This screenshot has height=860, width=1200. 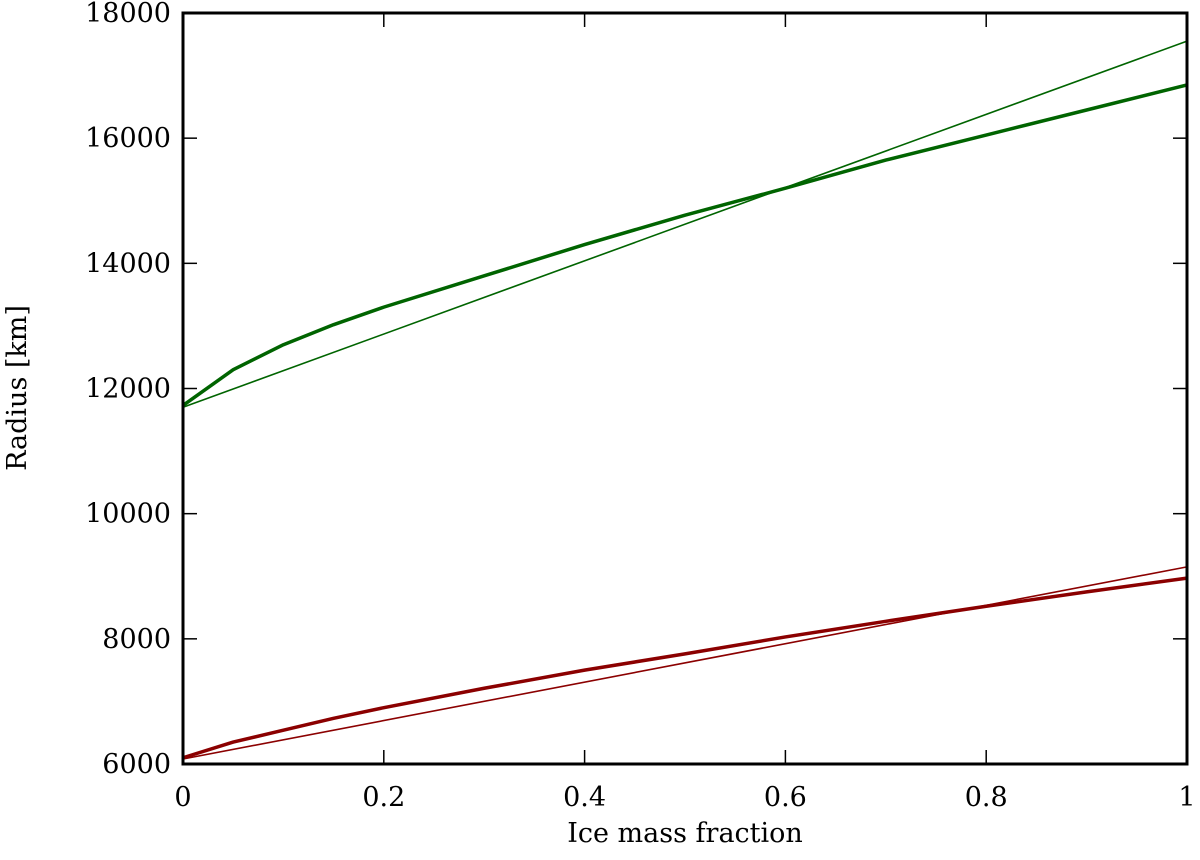 What do you see at coordinates (128, 514) in the screenshot?
I see `y-tick-label: 10000` at bounding box center [128, 514].